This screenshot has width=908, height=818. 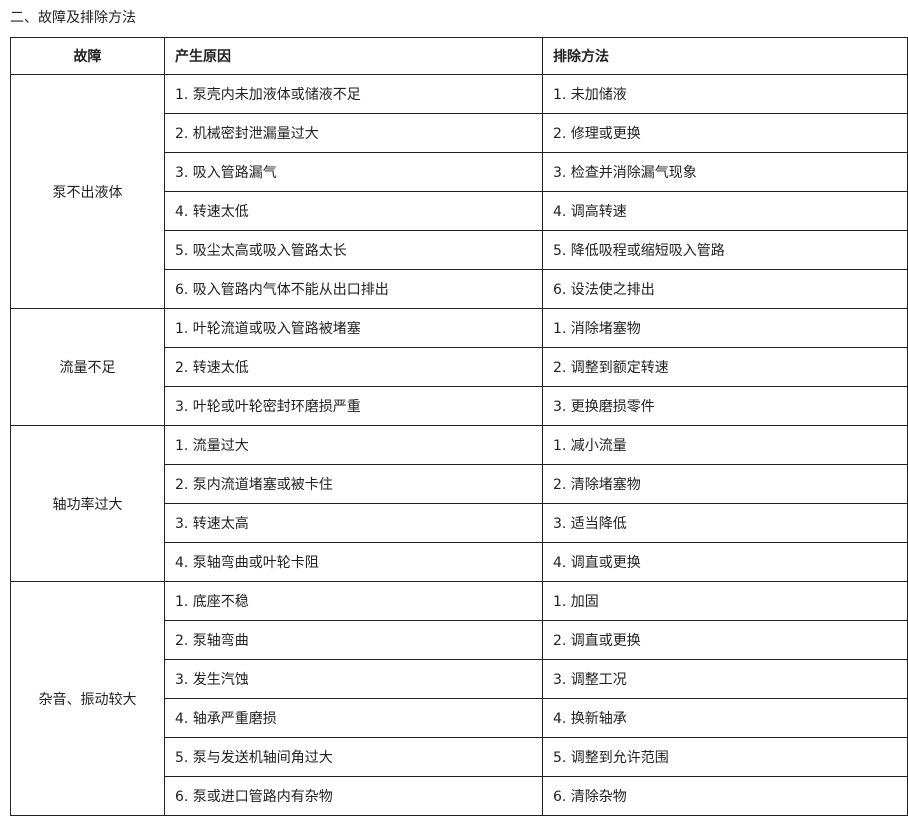 I want to click on cause-cell: 2. 泵轴弯曲, so click(x=353, y=640).